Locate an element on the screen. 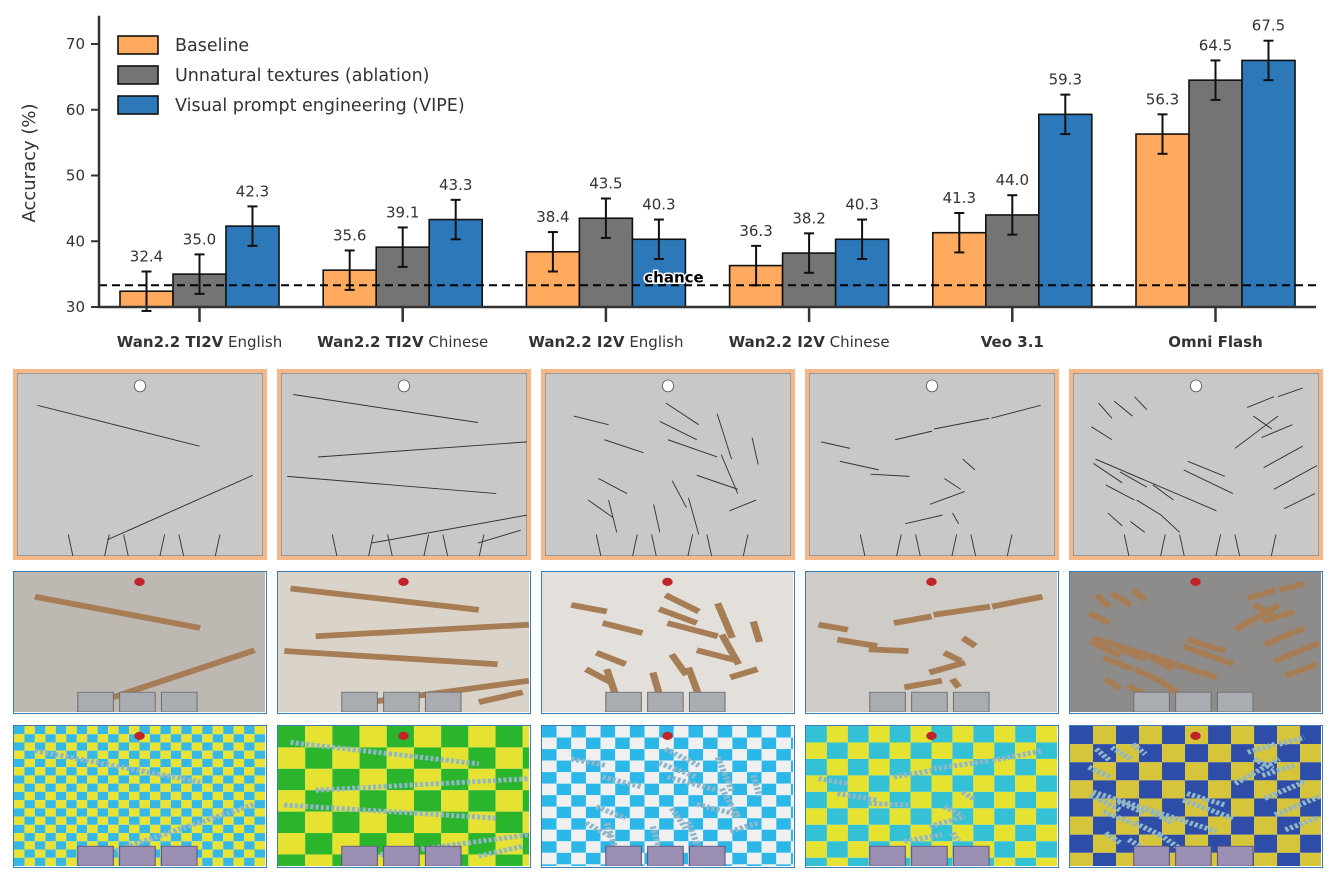  x-tick-label: Wan2.2 I2V Chinese is located at coordinates (809, 342).